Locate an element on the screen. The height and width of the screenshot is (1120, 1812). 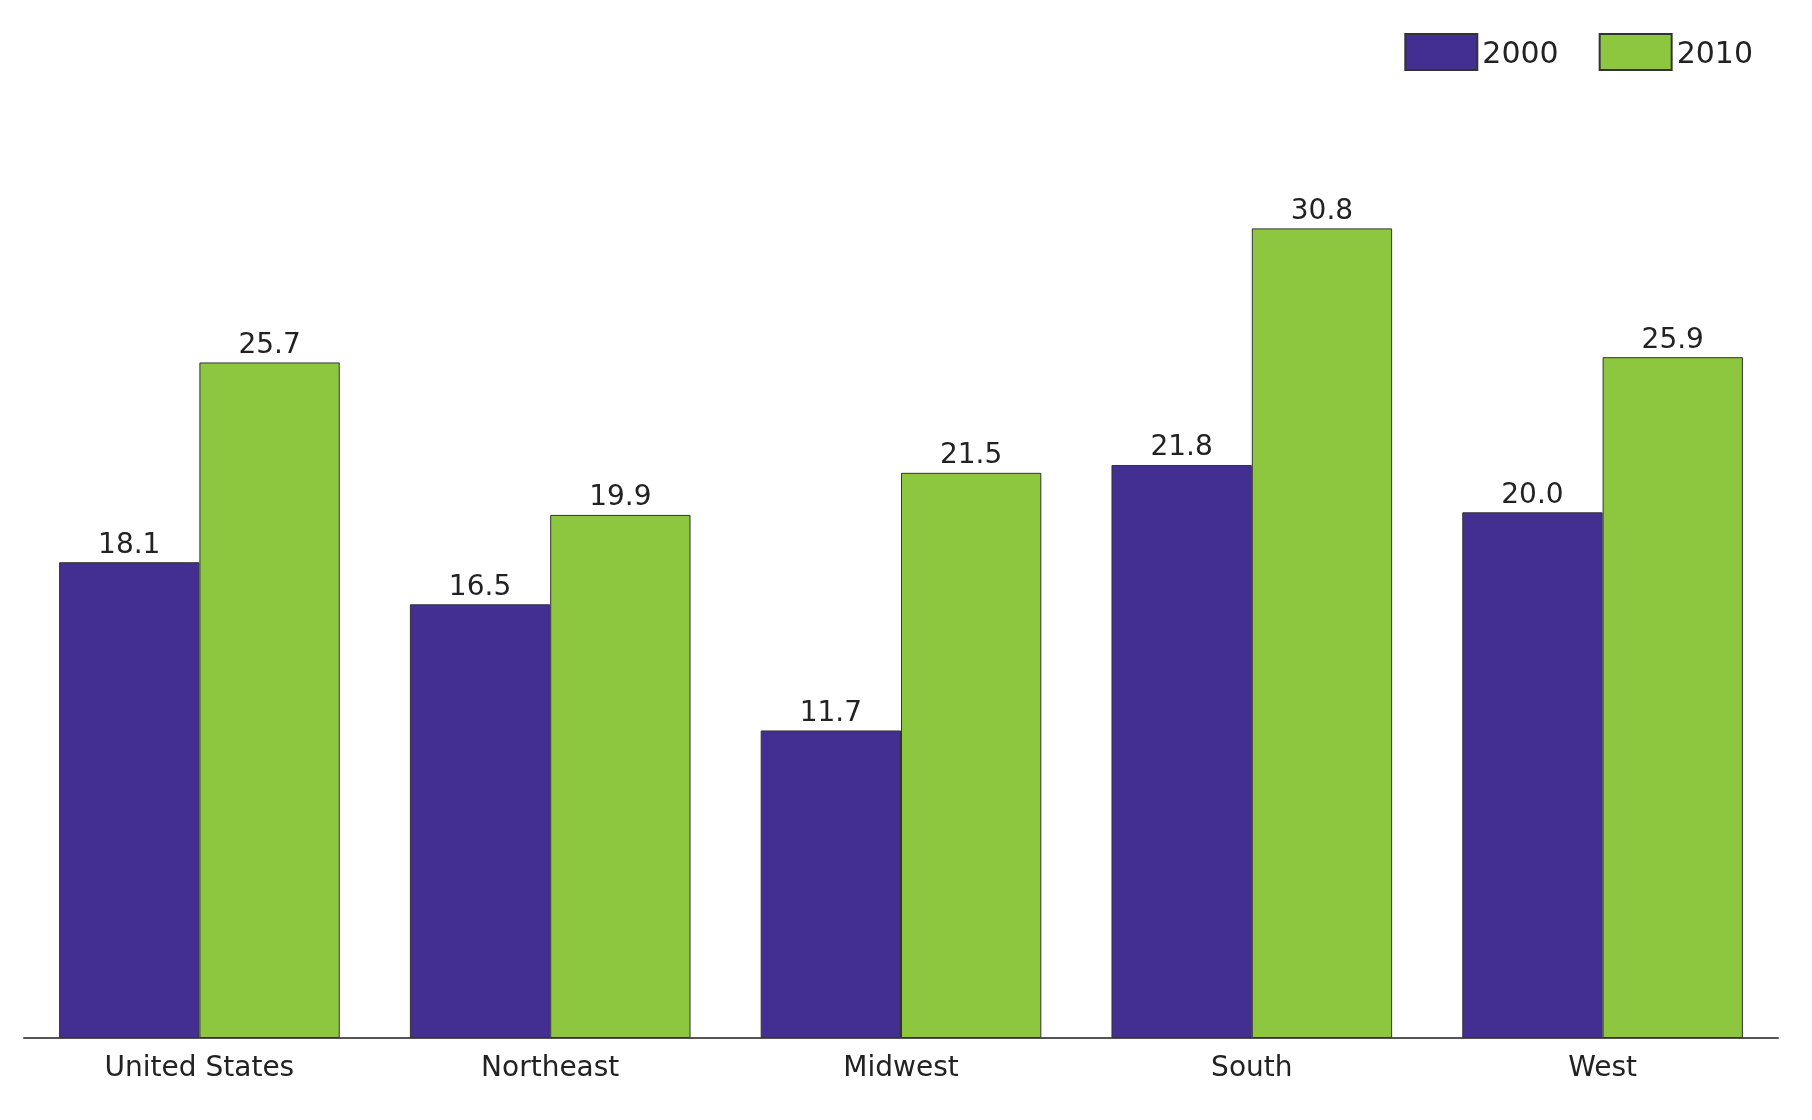
data-label: 19.9 is located at coordinates (620, 496).